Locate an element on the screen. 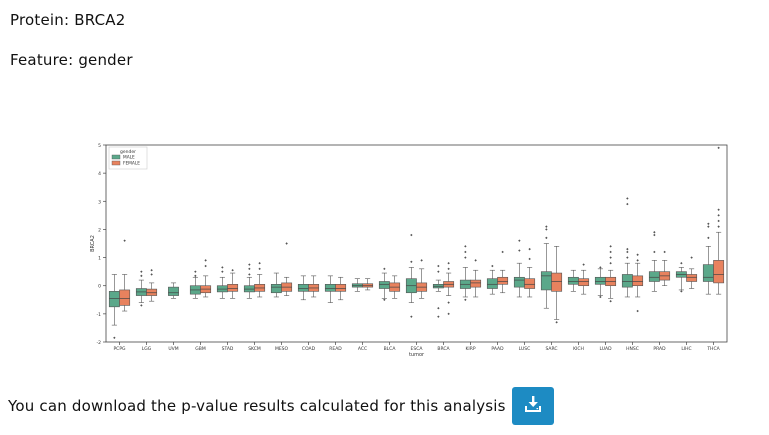 This screenshot has height=435, width=769. x-tick-label: BLCA is located at coordinates (390, 349).